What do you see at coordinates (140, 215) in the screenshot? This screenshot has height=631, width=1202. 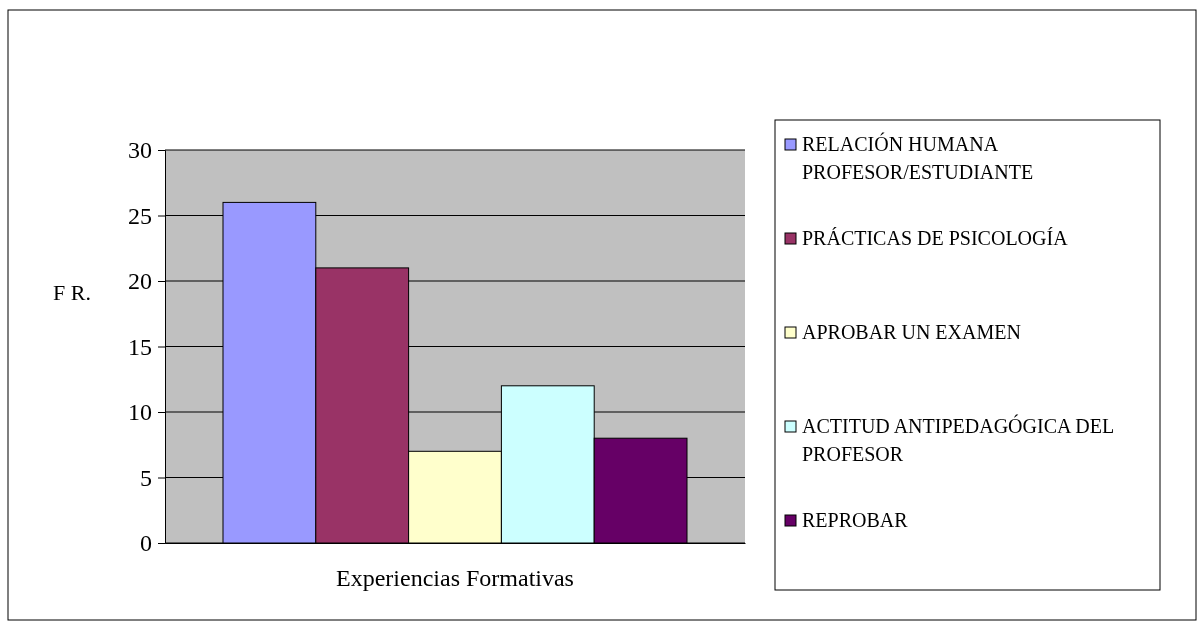 I see `y-tick-label: 25` at bounding box center [140, 215].